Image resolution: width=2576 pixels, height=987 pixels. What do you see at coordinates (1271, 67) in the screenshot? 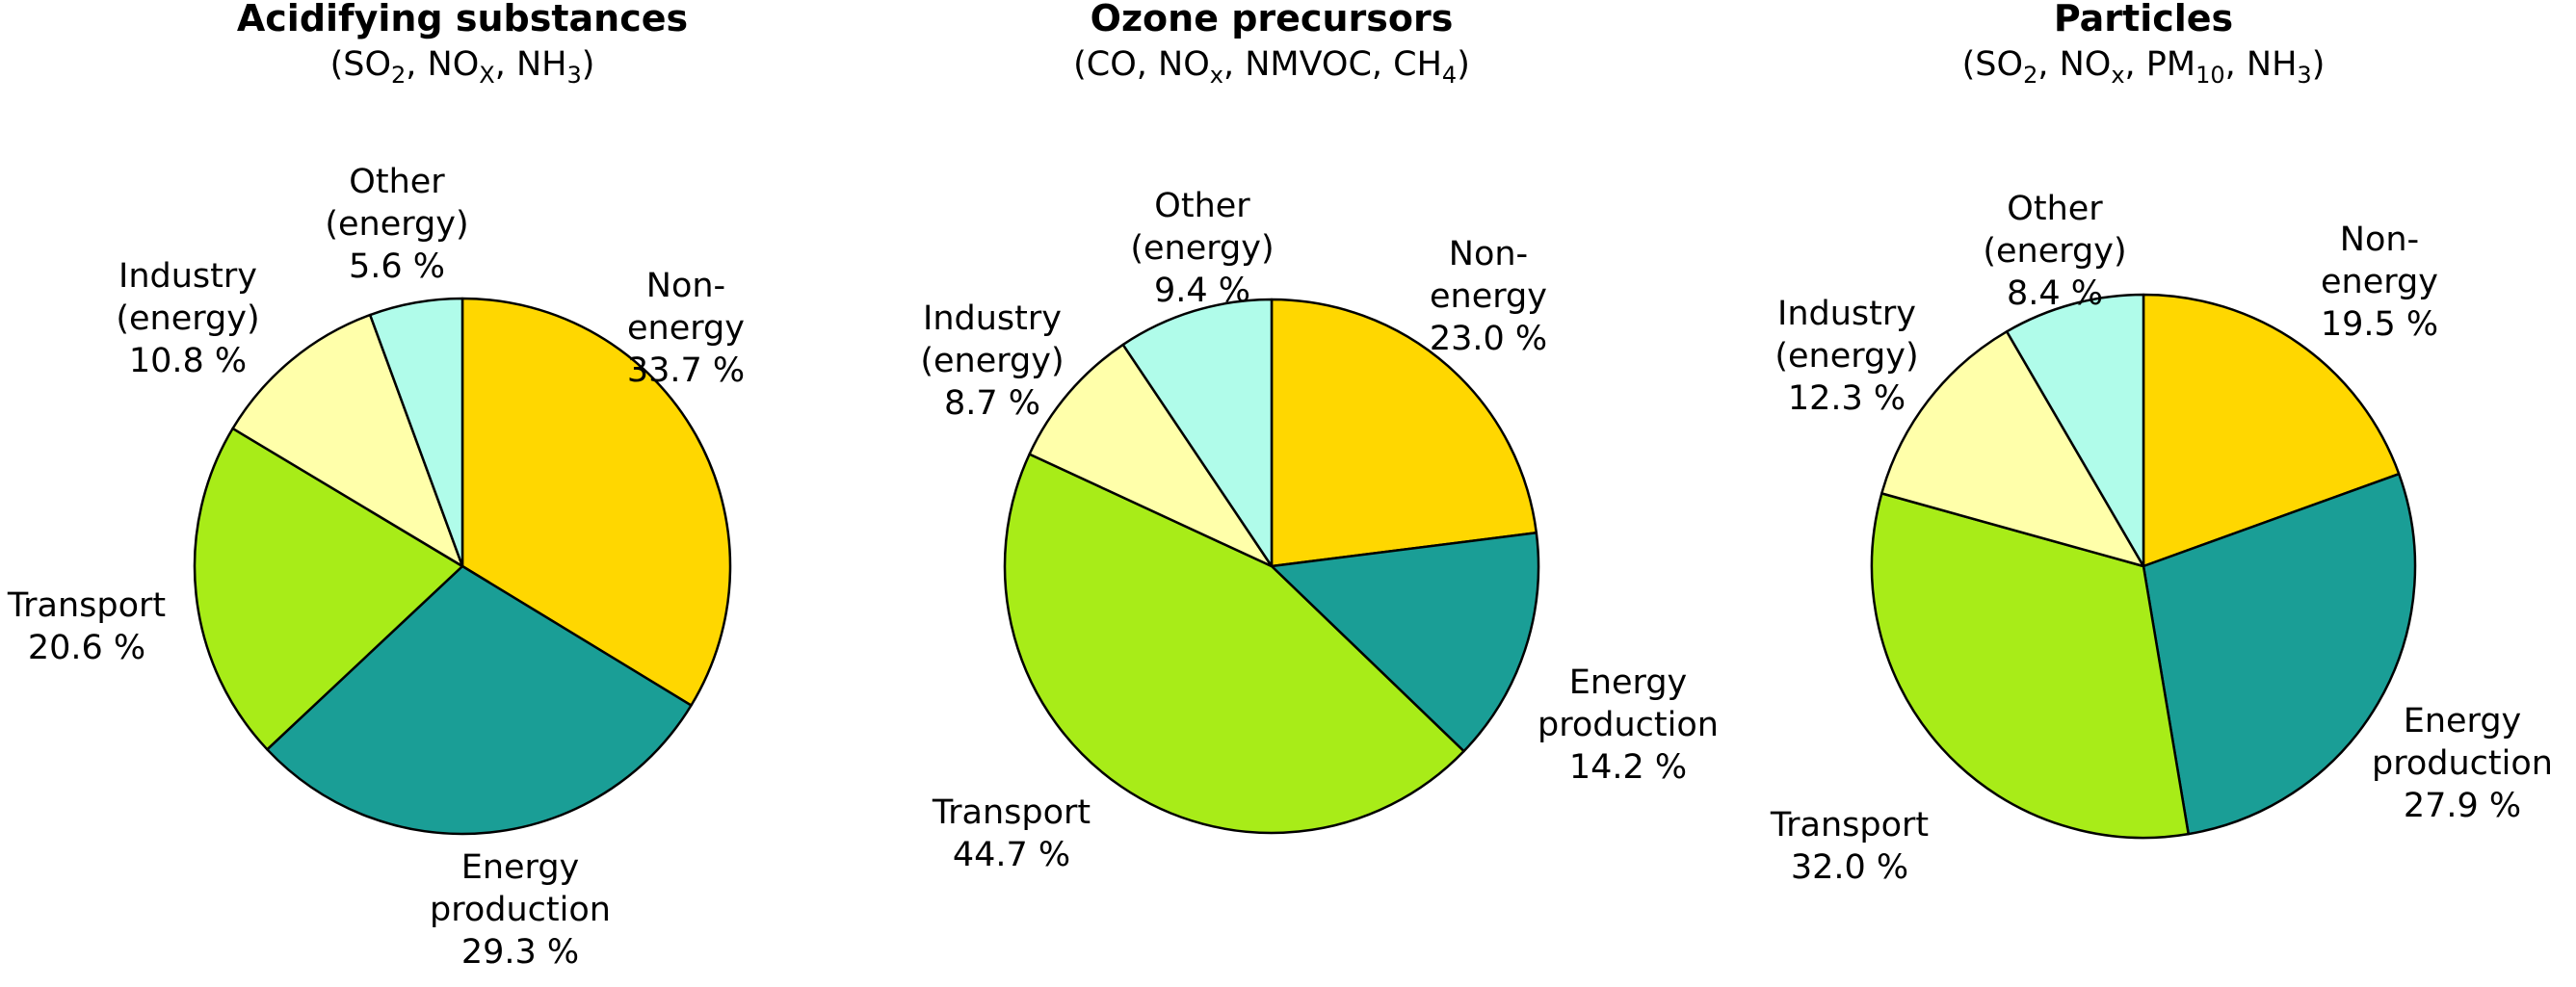
I see `chart-subtitle: (CO, NOx, NMVOC, CH4)` at bounding box center [1271, 67].